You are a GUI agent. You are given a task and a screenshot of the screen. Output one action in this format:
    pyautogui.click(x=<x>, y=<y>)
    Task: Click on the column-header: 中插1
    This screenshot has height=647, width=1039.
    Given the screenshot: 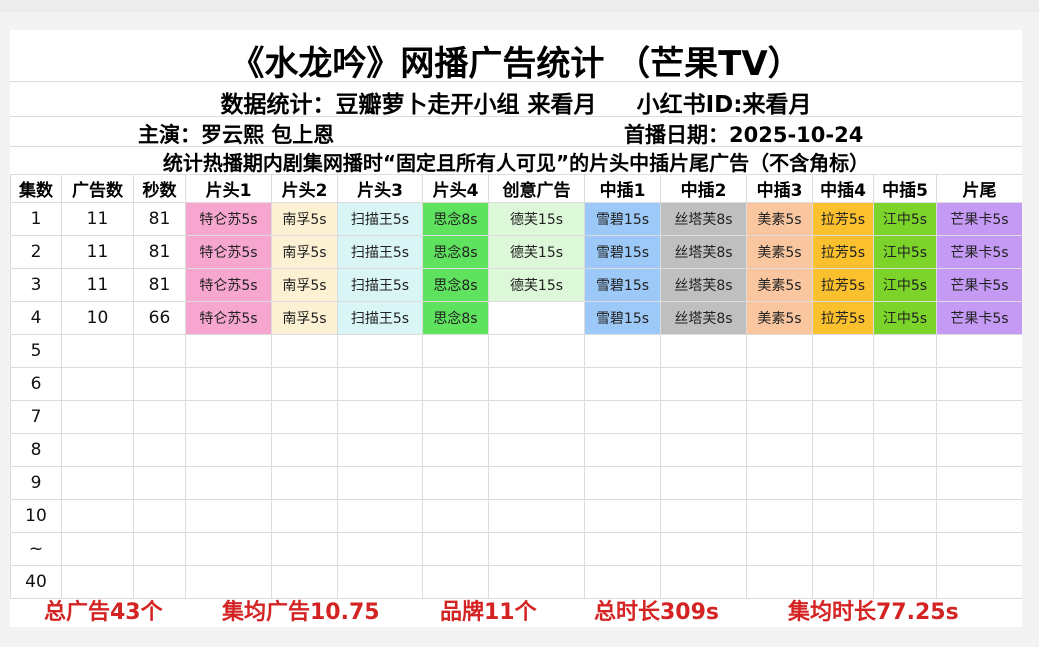 What is the action you would take?
    pyautogui.click(x=622, y=188)
    